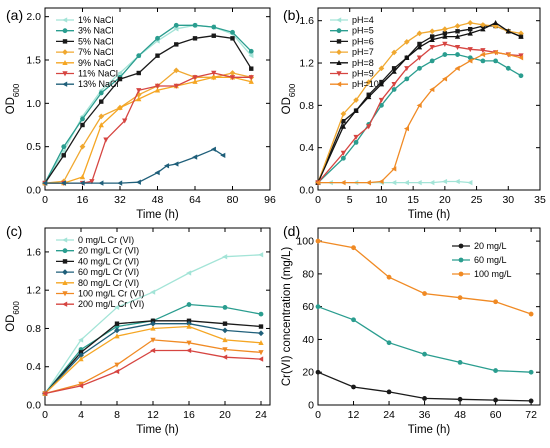  I want to click on x-tick-label: 16, so click(189, 415).